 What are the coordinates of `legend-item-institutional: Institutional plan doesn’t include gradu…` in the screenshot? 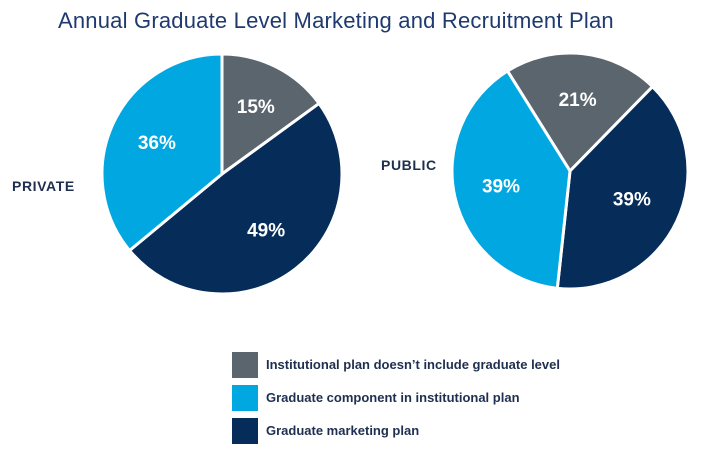 It's located at (396, 364).